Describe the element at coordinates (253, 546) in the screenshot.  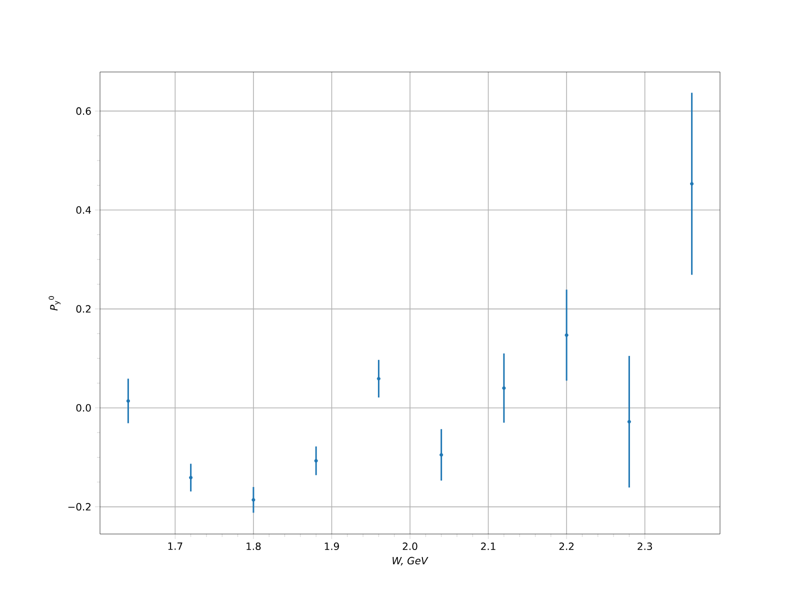
I see `x-tick-label: 1.8` at that location.